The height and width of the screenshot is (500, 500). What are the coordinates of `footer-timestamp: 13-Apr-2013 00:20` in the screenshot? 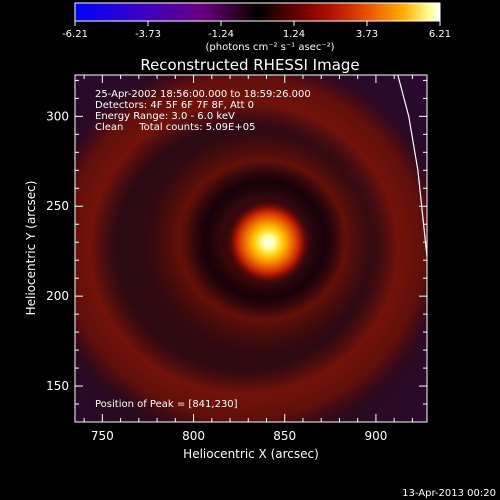 It's located at (449, 493).